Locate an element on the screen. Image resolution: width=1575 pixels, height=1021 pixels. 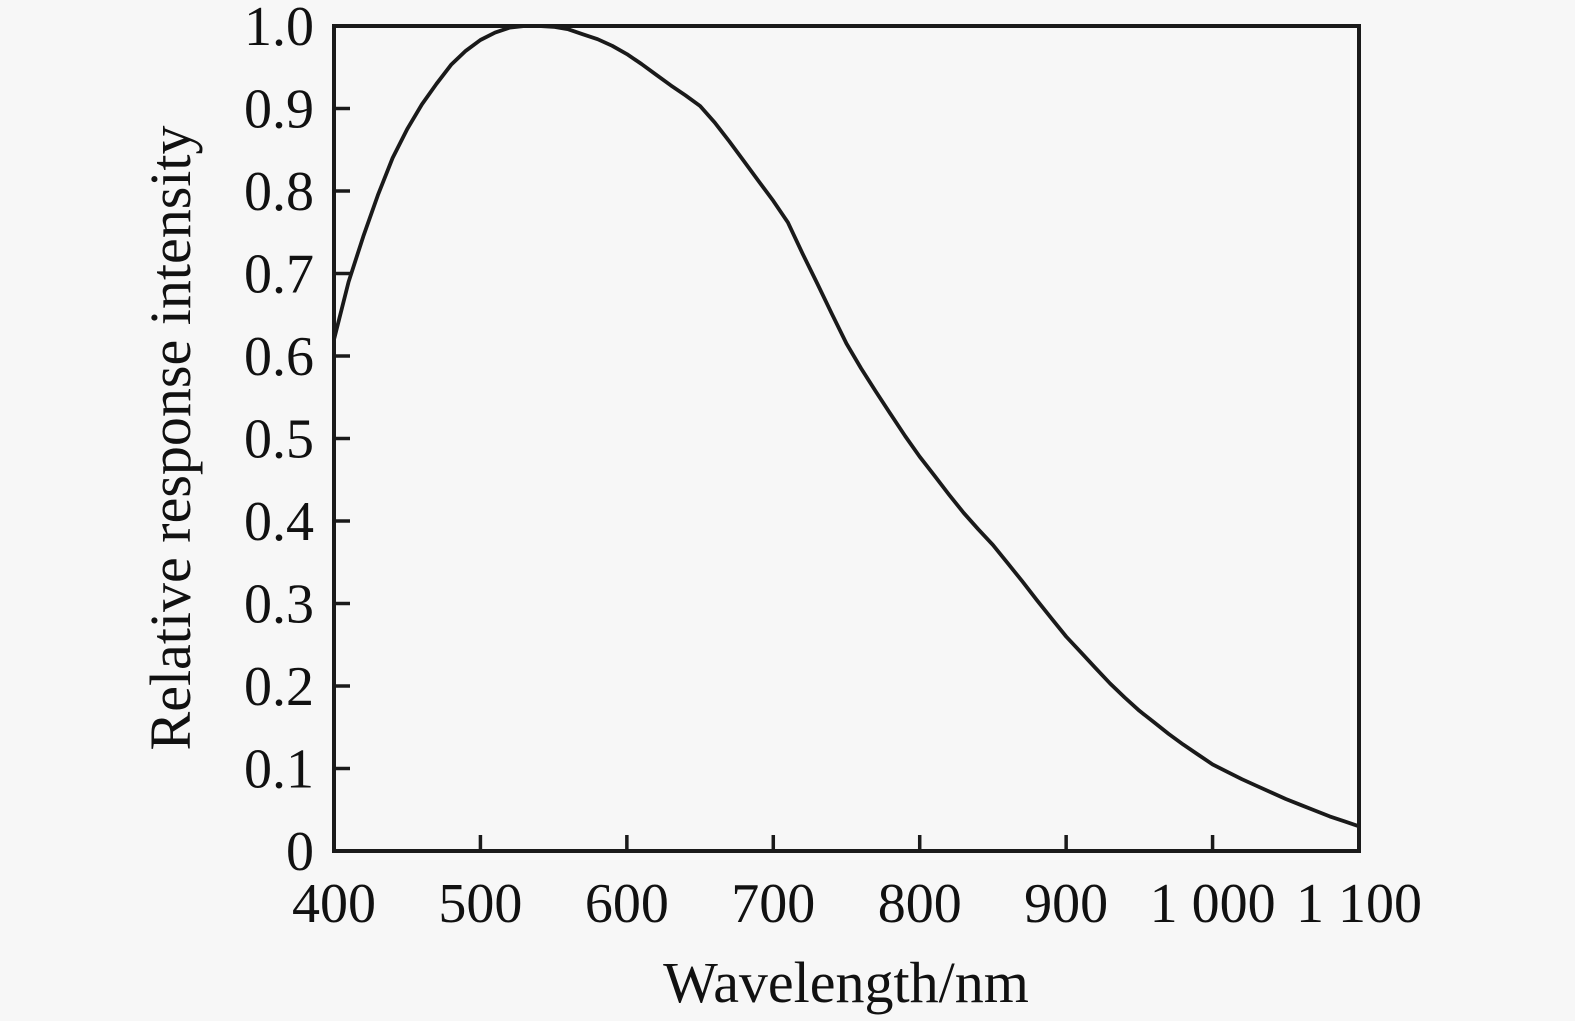
y-tick-label: 0.5 is located at coordinates (279, 440).